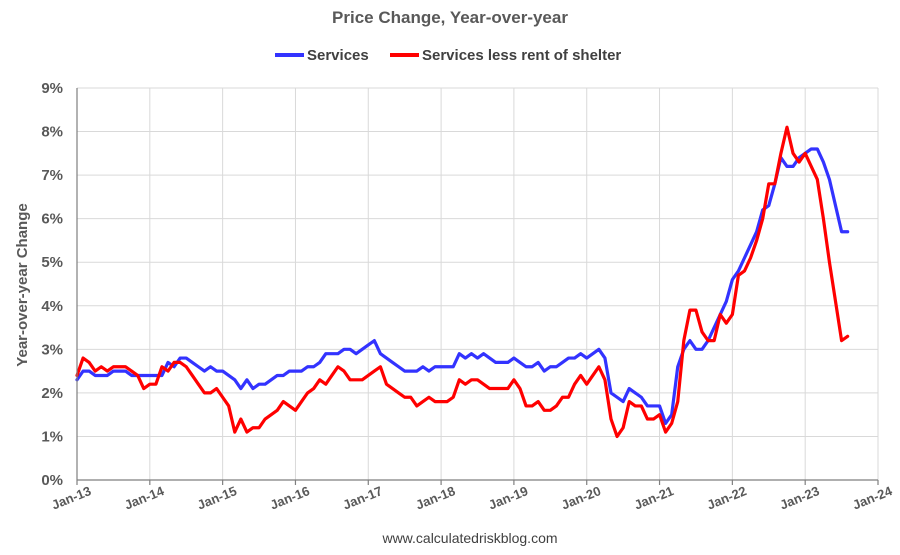 The height and width of the screenshot is (555, 900). What do you see at coordinates (144, 498) in the screenshot?
I see `x-tick-label: Jan-14` at bounding box center [144, 498].